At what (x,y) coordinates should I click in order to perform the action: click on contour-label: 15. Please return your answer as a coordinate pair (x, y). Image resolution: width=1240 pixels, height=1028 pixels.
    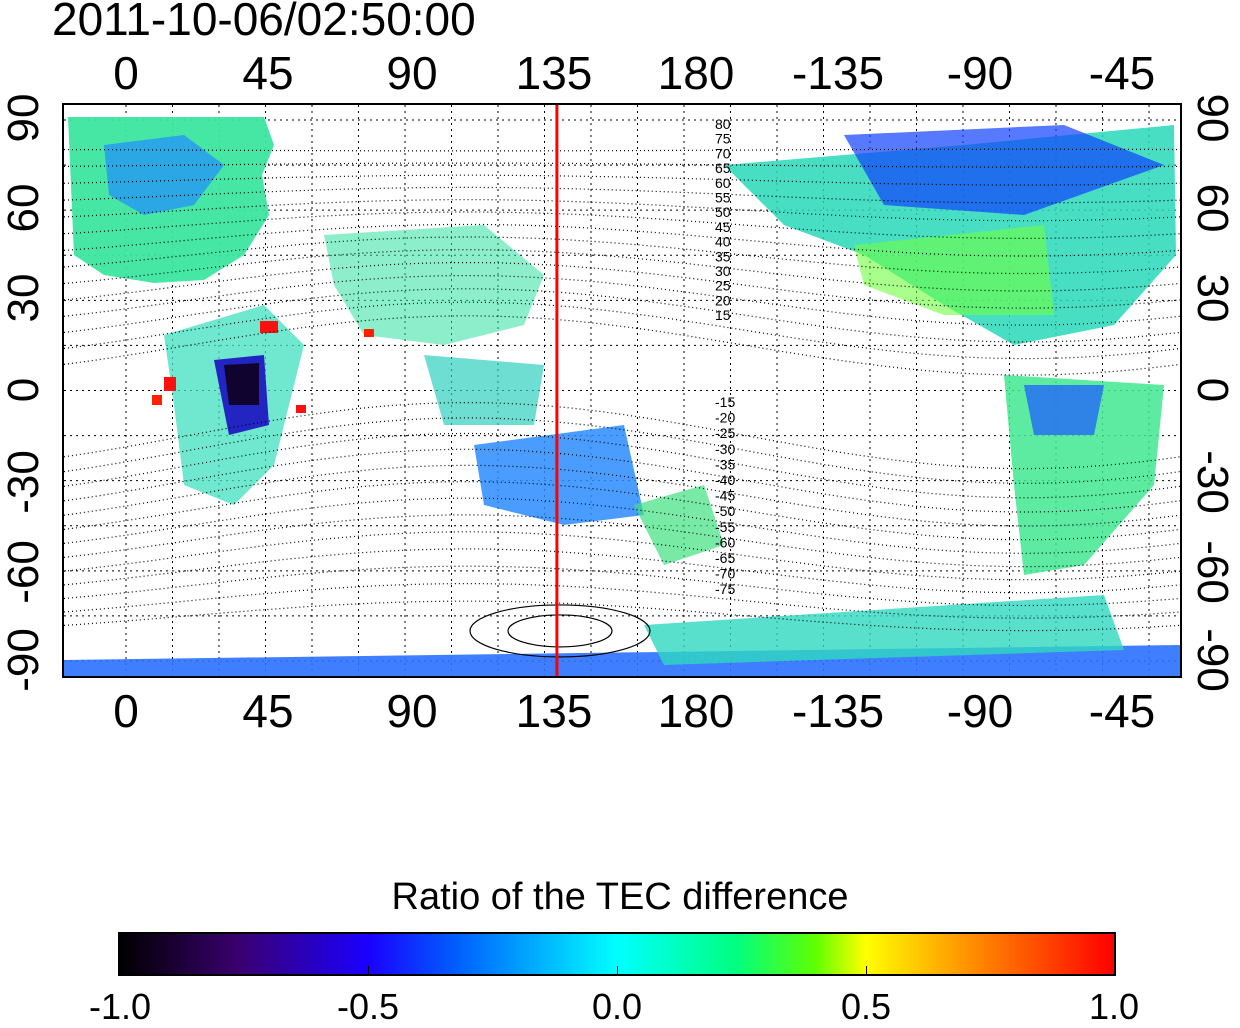
    Looking at the image, I should click on (723, 315).